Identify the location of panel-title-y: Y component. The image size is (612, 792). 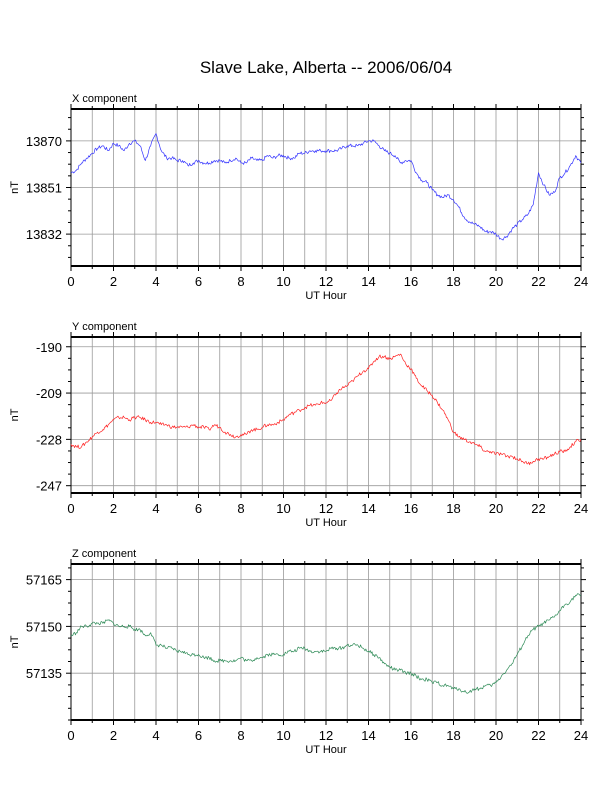
(104, 327).